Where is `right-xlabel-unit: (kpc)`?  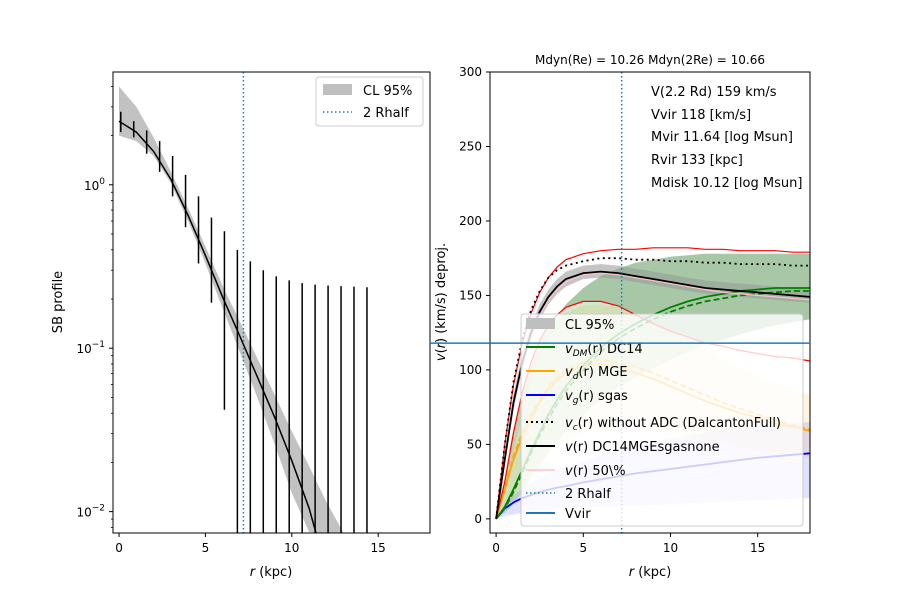 right-xlabel-unit: (kpc) is located at coordinates (652, 572).